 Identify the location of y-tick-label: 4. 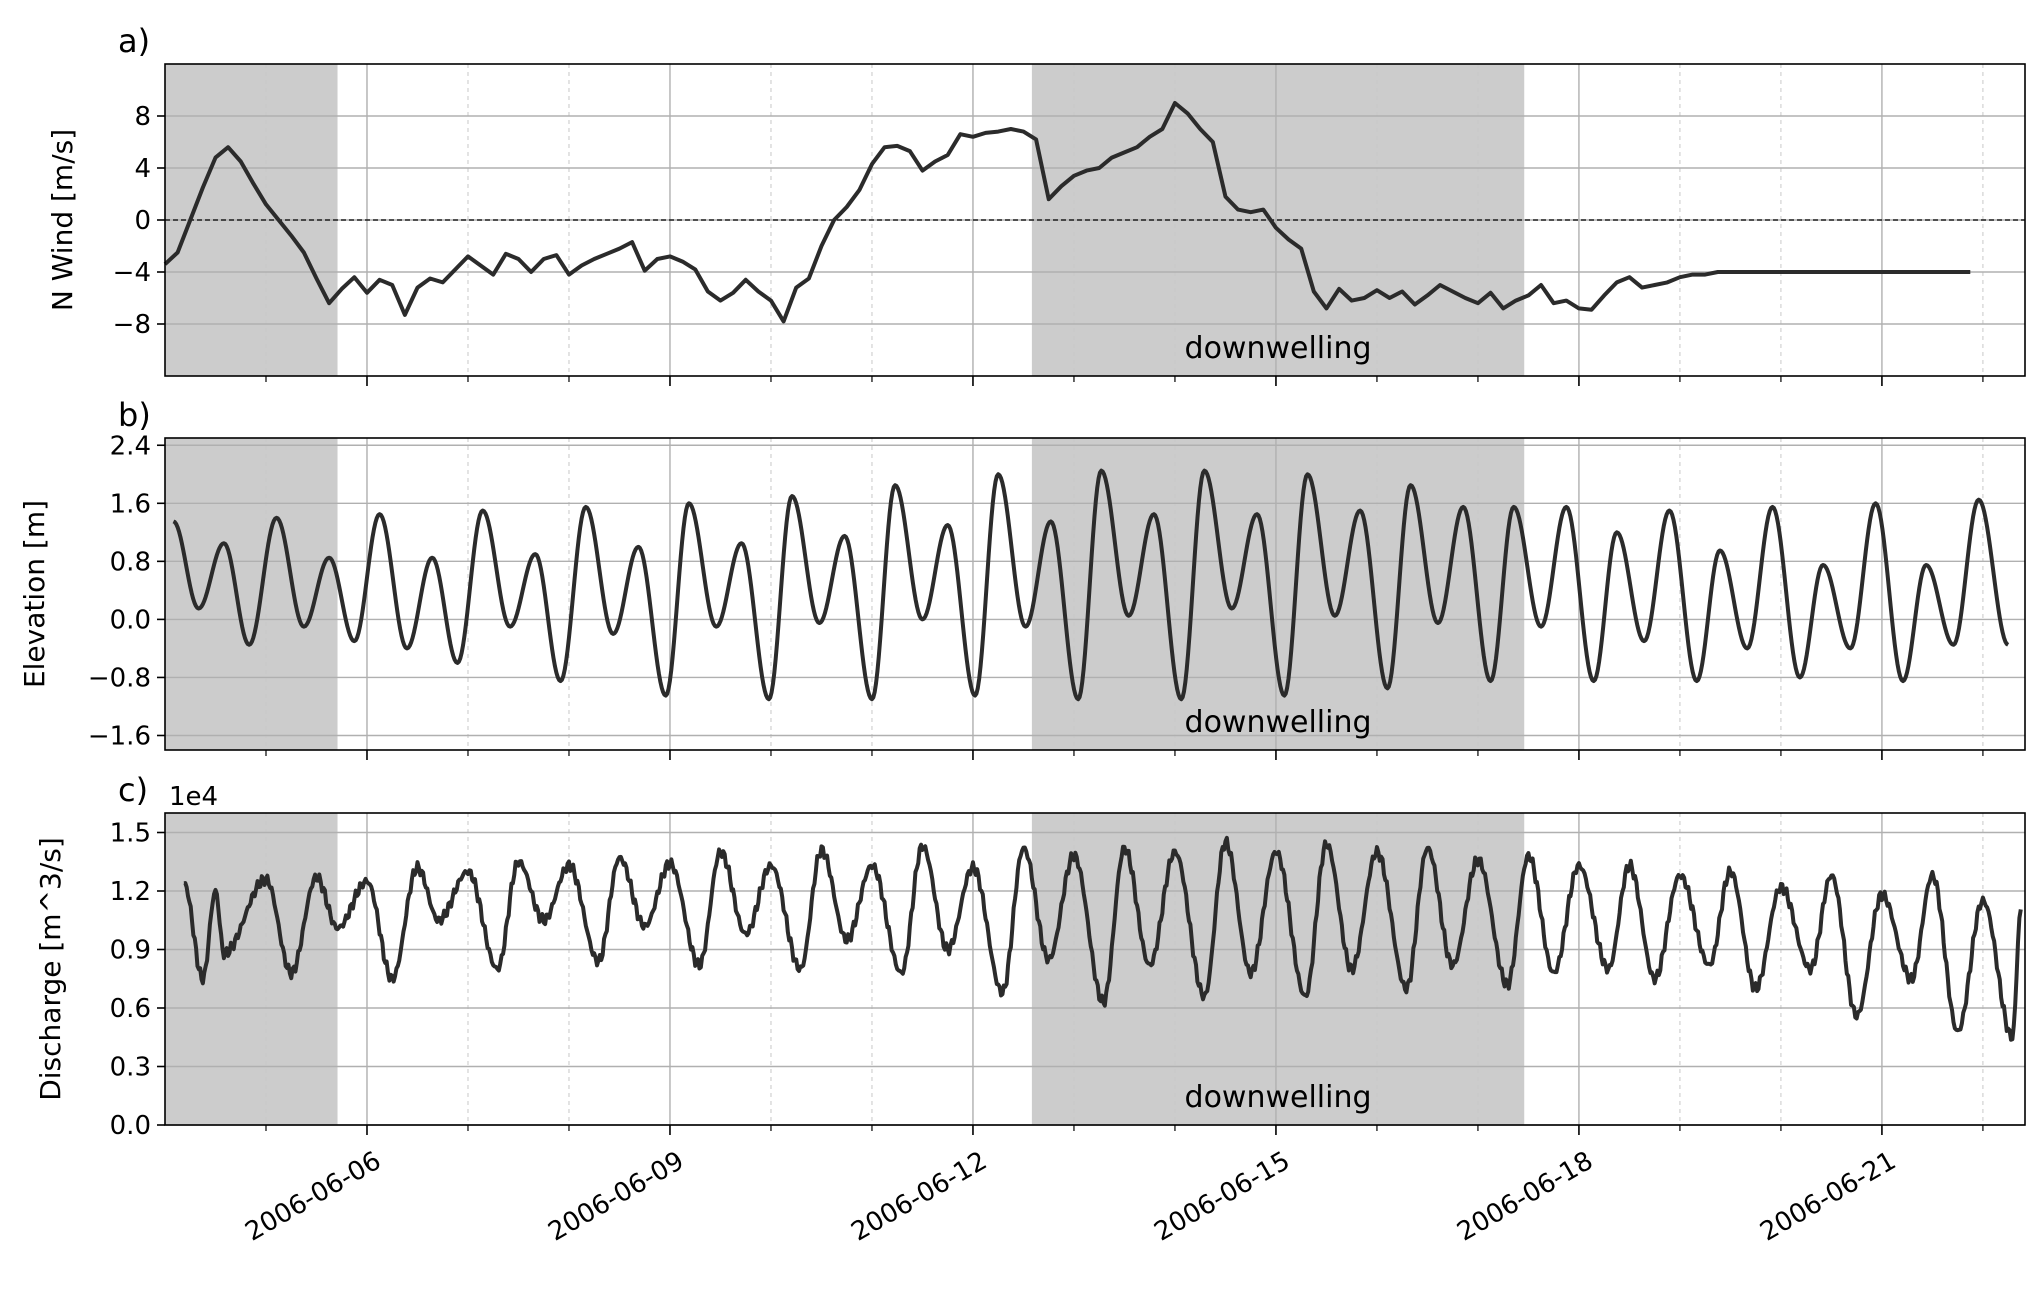
(142, 169).